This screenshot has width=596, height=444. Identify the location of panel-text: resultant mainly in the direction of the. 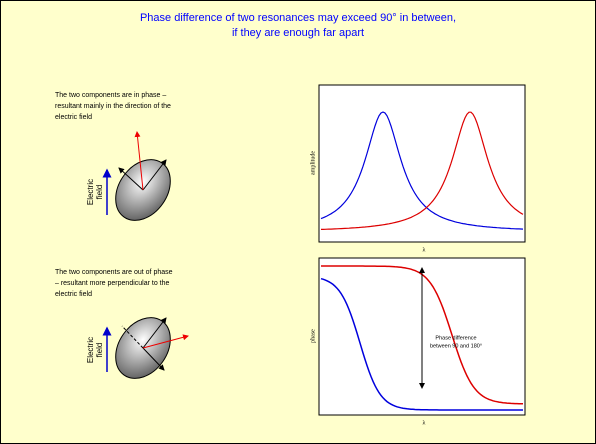
(113, 106).